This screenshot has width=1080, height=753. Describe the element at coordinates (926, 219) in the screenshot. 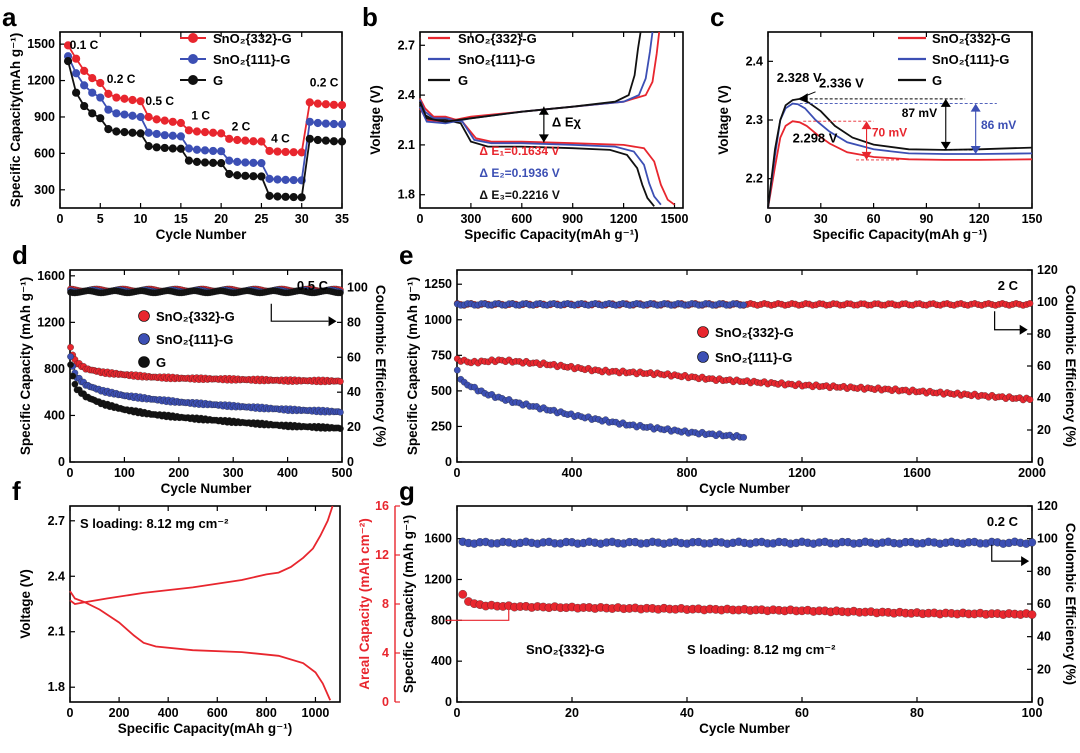

I see `x-tick-label: 90` at that location.